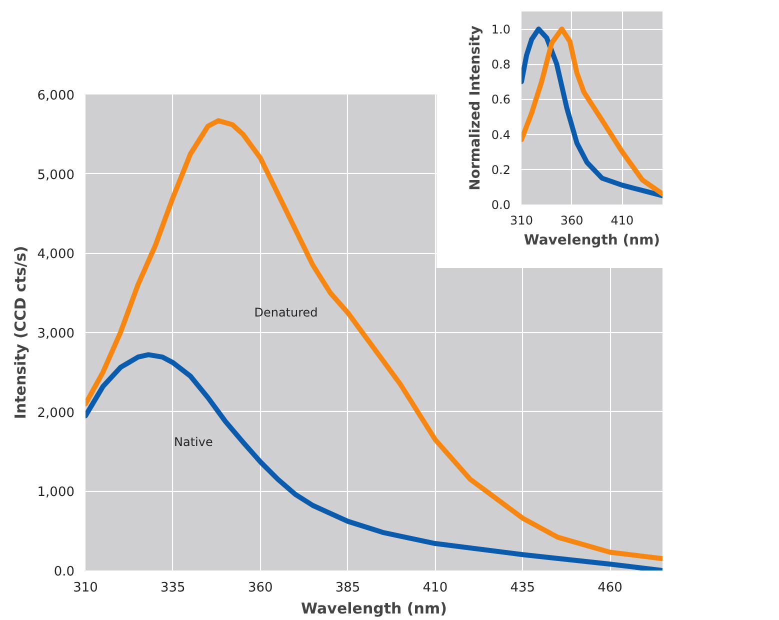  I want to click on series-label: Native, so click(193, 441).